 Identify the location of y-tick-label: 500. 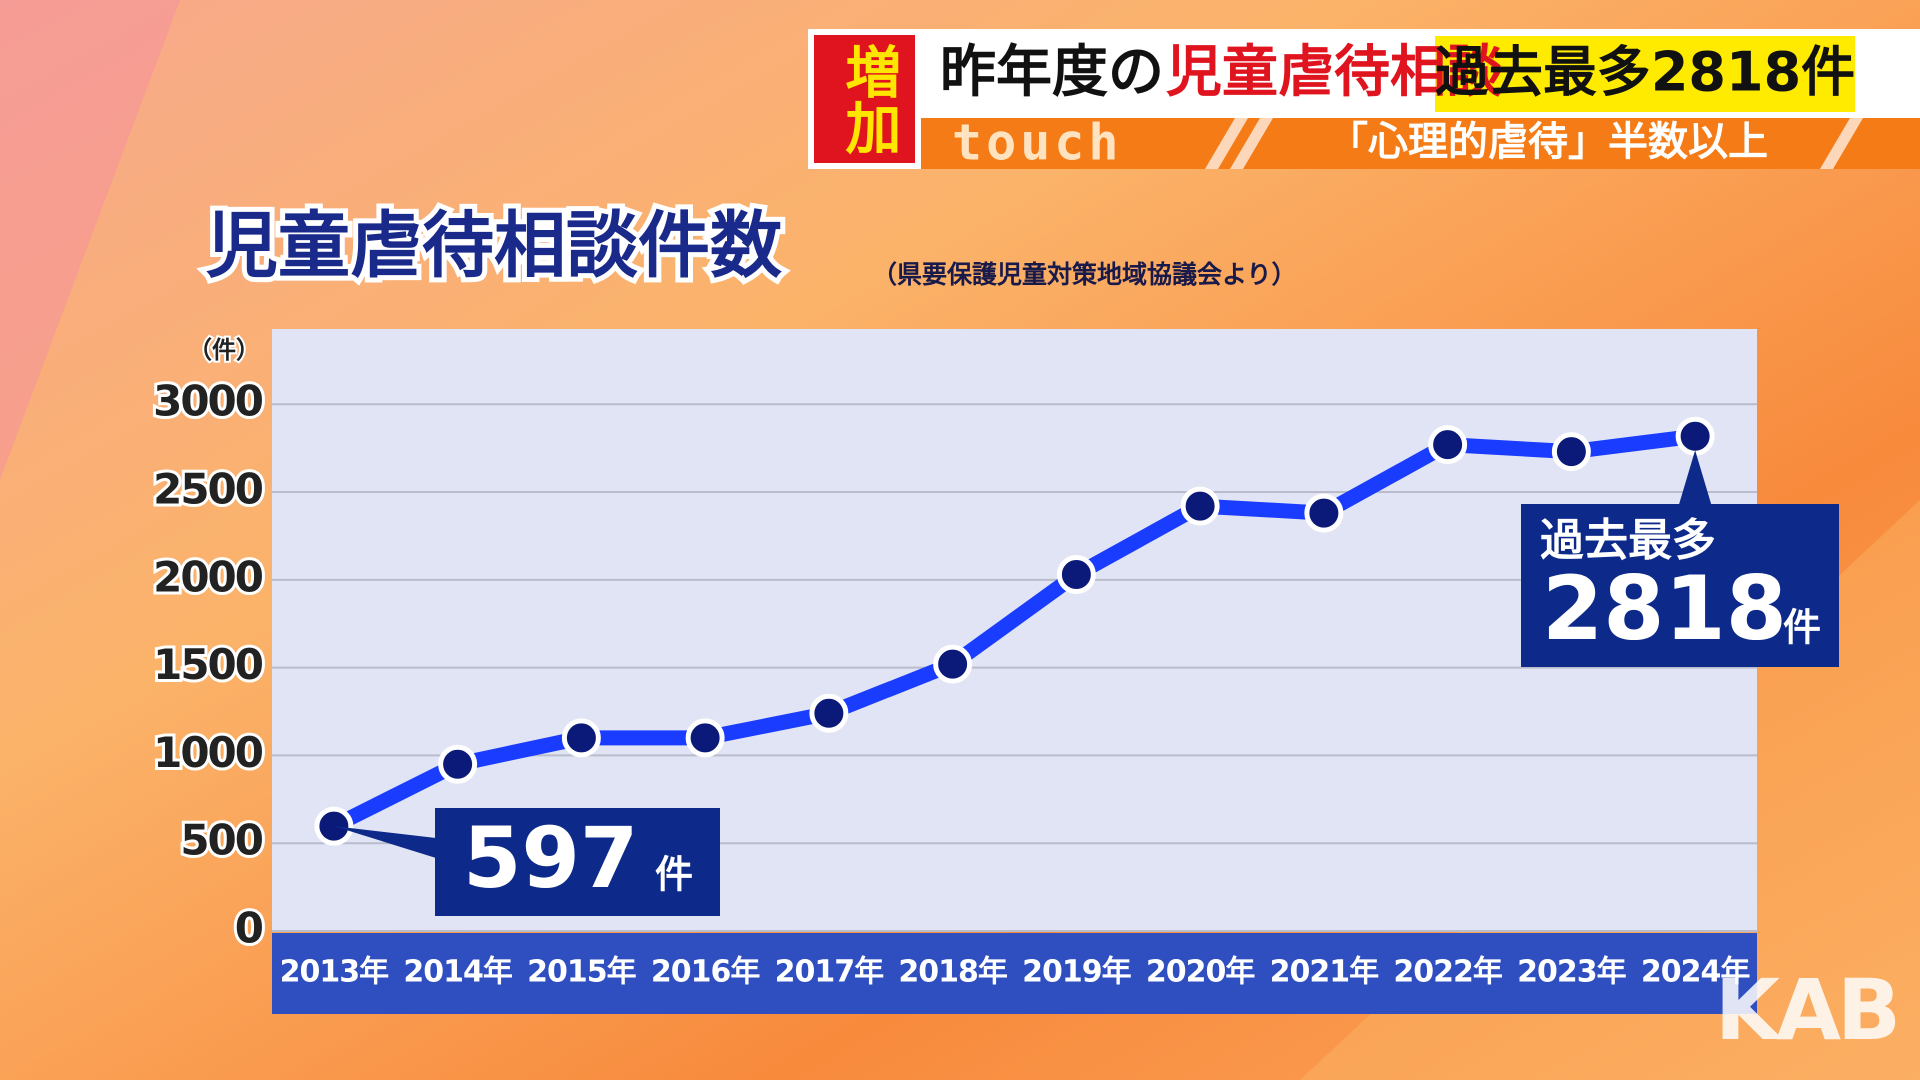
(221, 840).